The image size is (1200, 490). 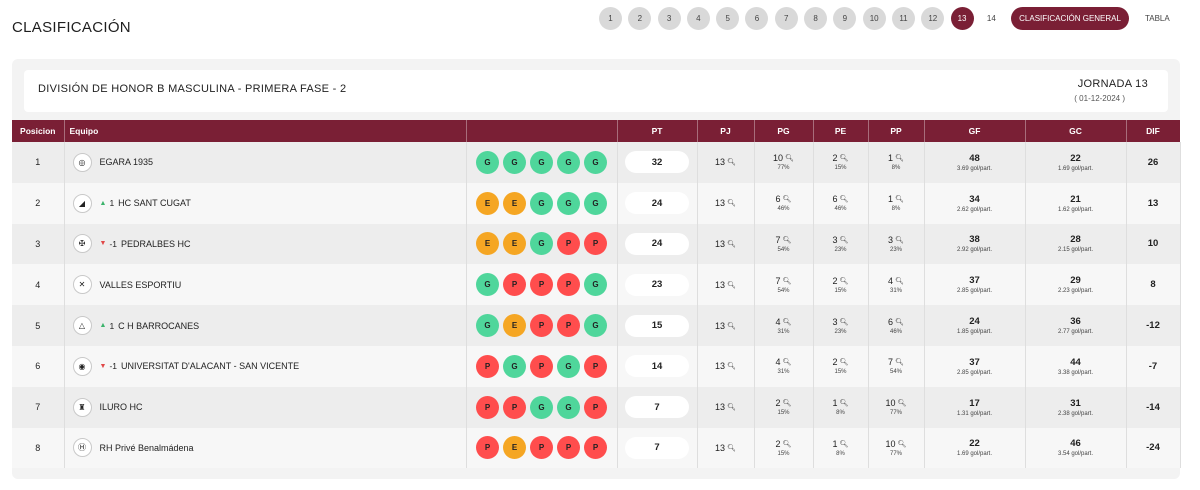 What do you see at coordinates (657, 325) in the screenshot?
I see `points-value: 15` at bounding box center [657, 325].